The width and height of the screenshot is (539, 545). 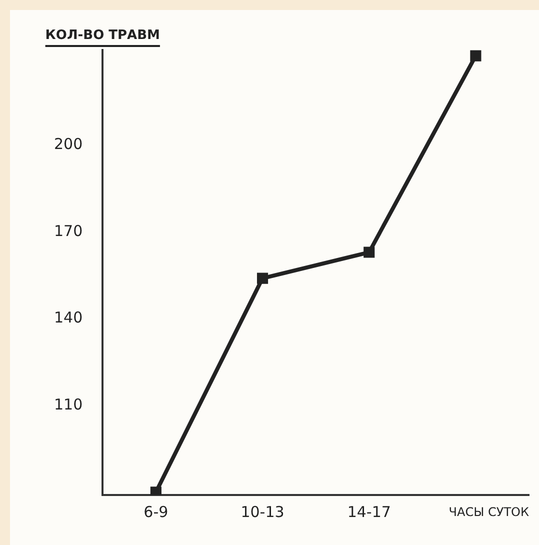 What do you see at coordinates (489, 512) in the screenshot?
I see `x-axis-title: ЧАСЫ СУТОК` at bounding box center [489, 512].